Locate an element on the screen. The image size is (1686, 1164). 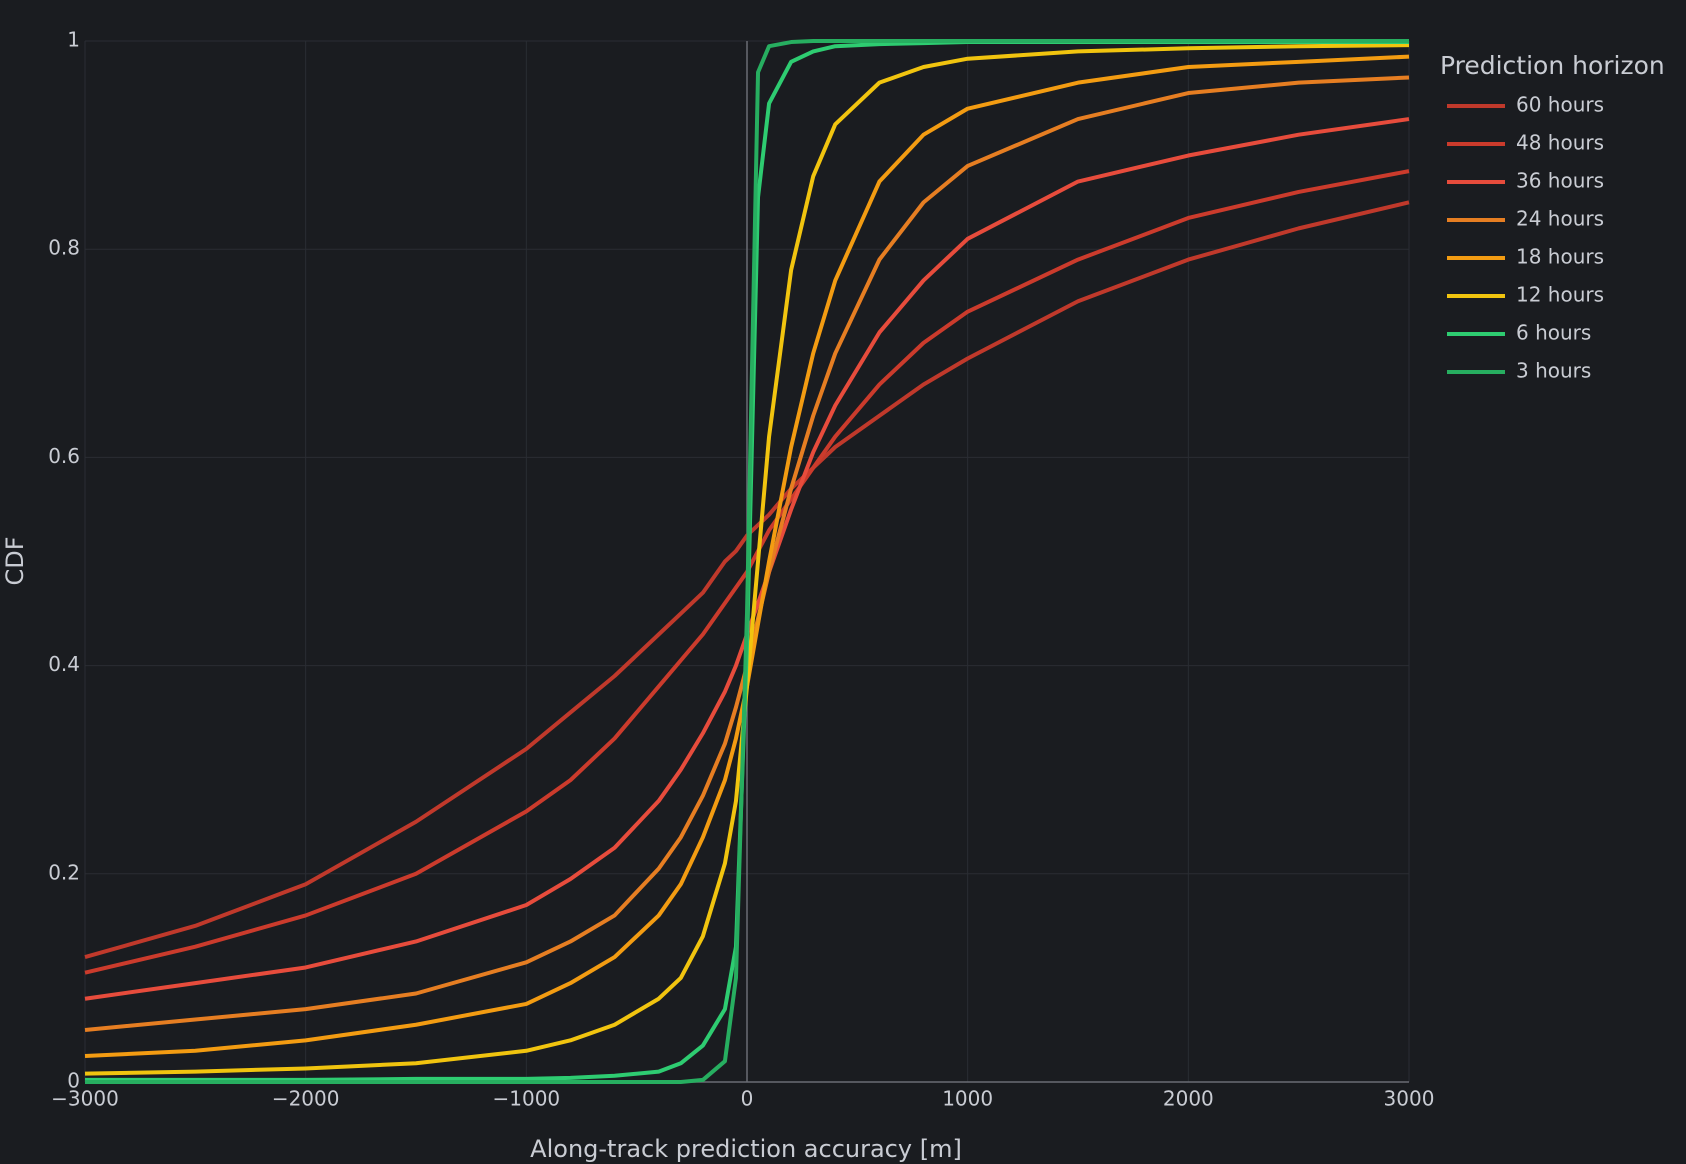
legend-label: 6 hours is located at coordinates (1553, 333).